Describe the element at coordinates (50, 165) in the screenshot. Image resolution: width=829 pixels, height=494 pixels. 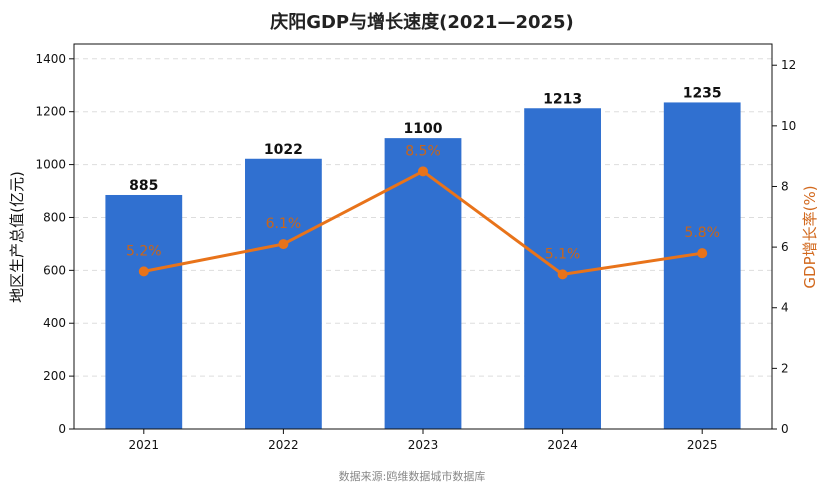
I see `y-tick-label-left: 1000` at that location.